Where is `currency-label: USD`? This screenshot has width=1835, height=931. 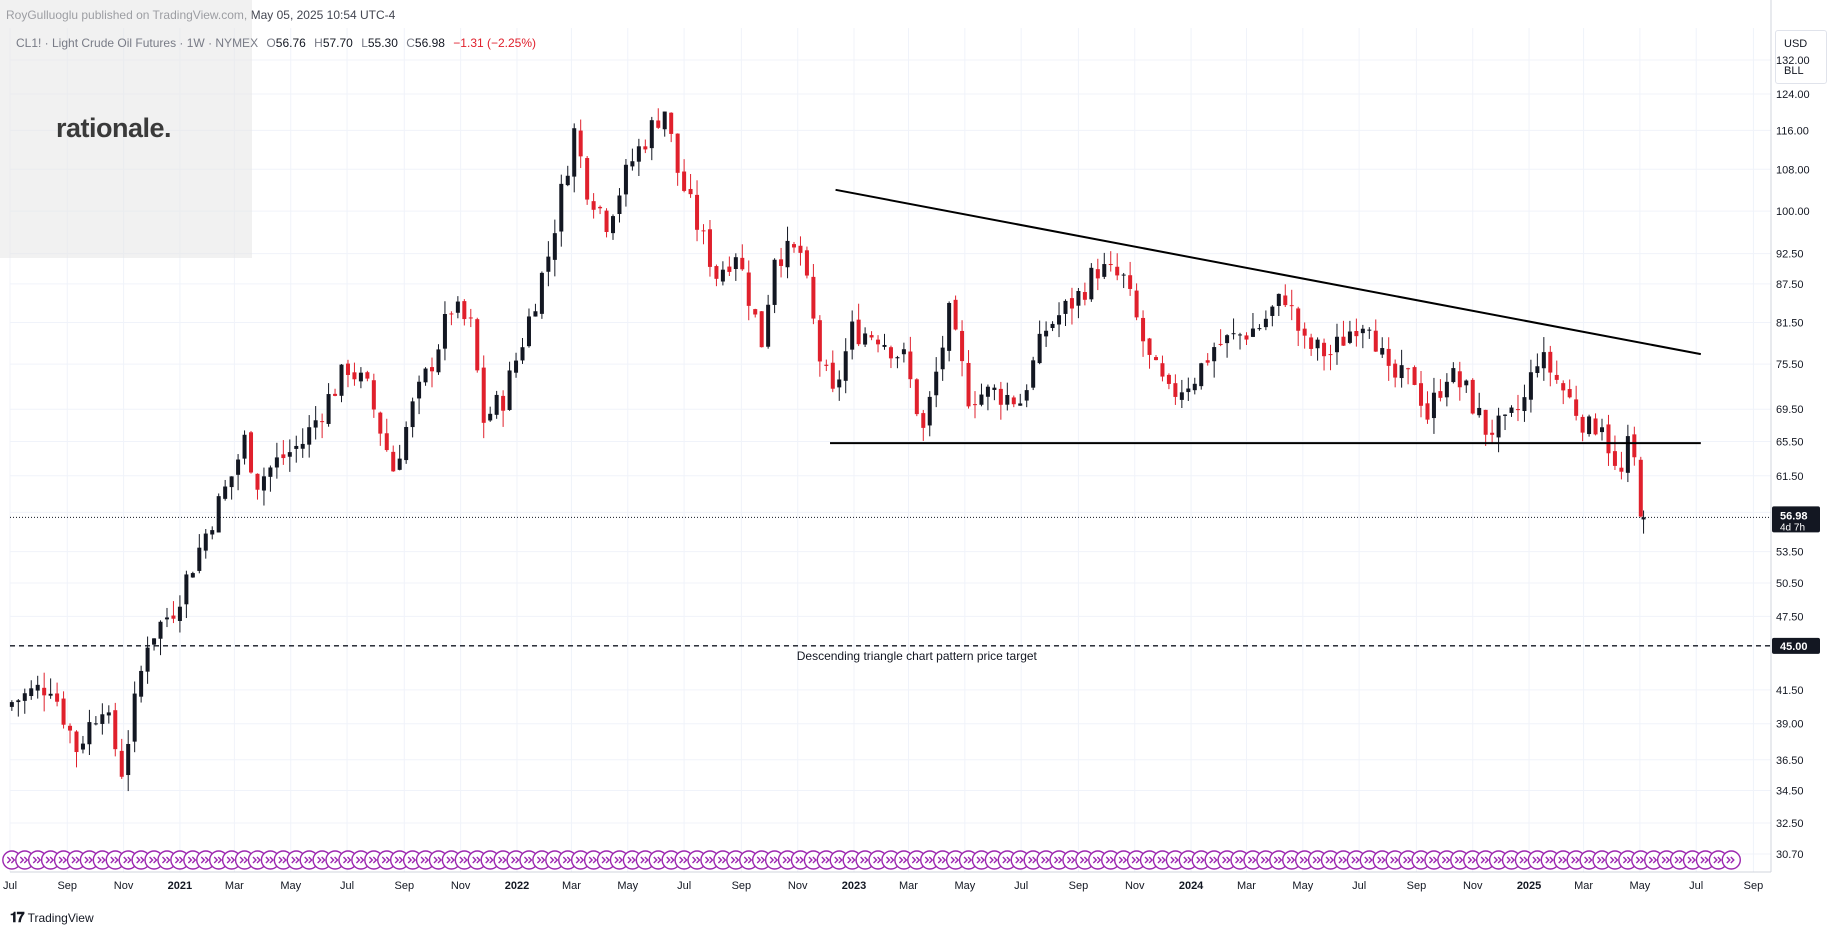 currency-label: USD is located at coordinates (1796, 44).